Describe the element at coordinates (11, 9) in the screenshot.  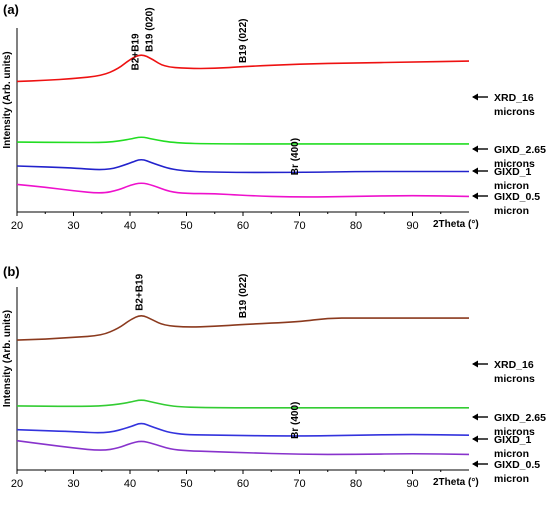
I see `panel-label: (a)` at that location.